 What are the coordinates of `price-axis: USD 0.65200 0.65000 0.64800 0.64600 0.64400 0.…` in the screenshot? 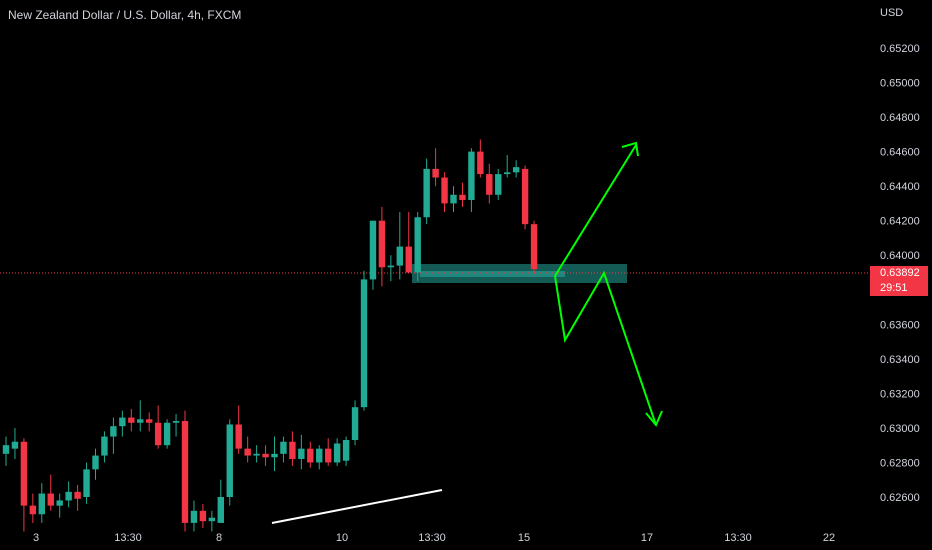 It's located at (900, 255).